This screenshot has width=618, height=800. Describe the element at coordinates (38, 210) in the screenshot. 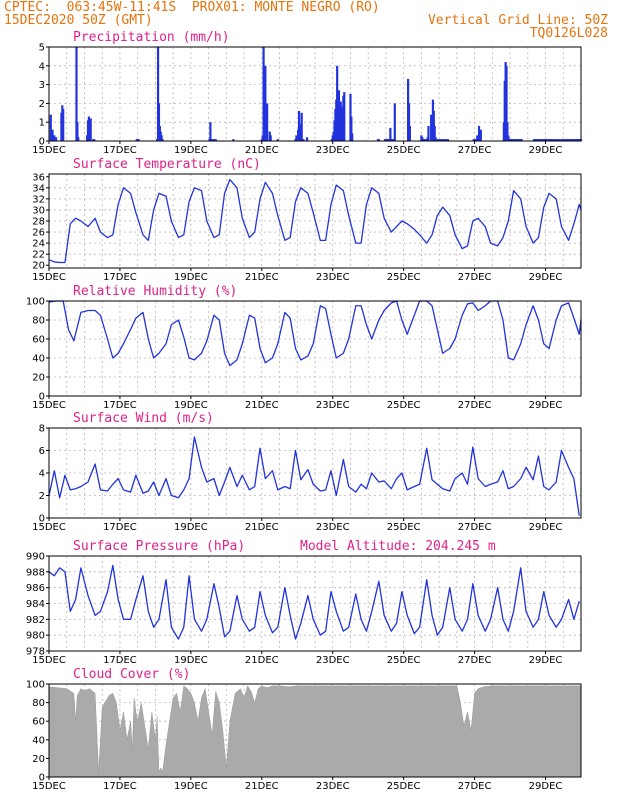

I see `temperature-ytick-label: 30` at that location.